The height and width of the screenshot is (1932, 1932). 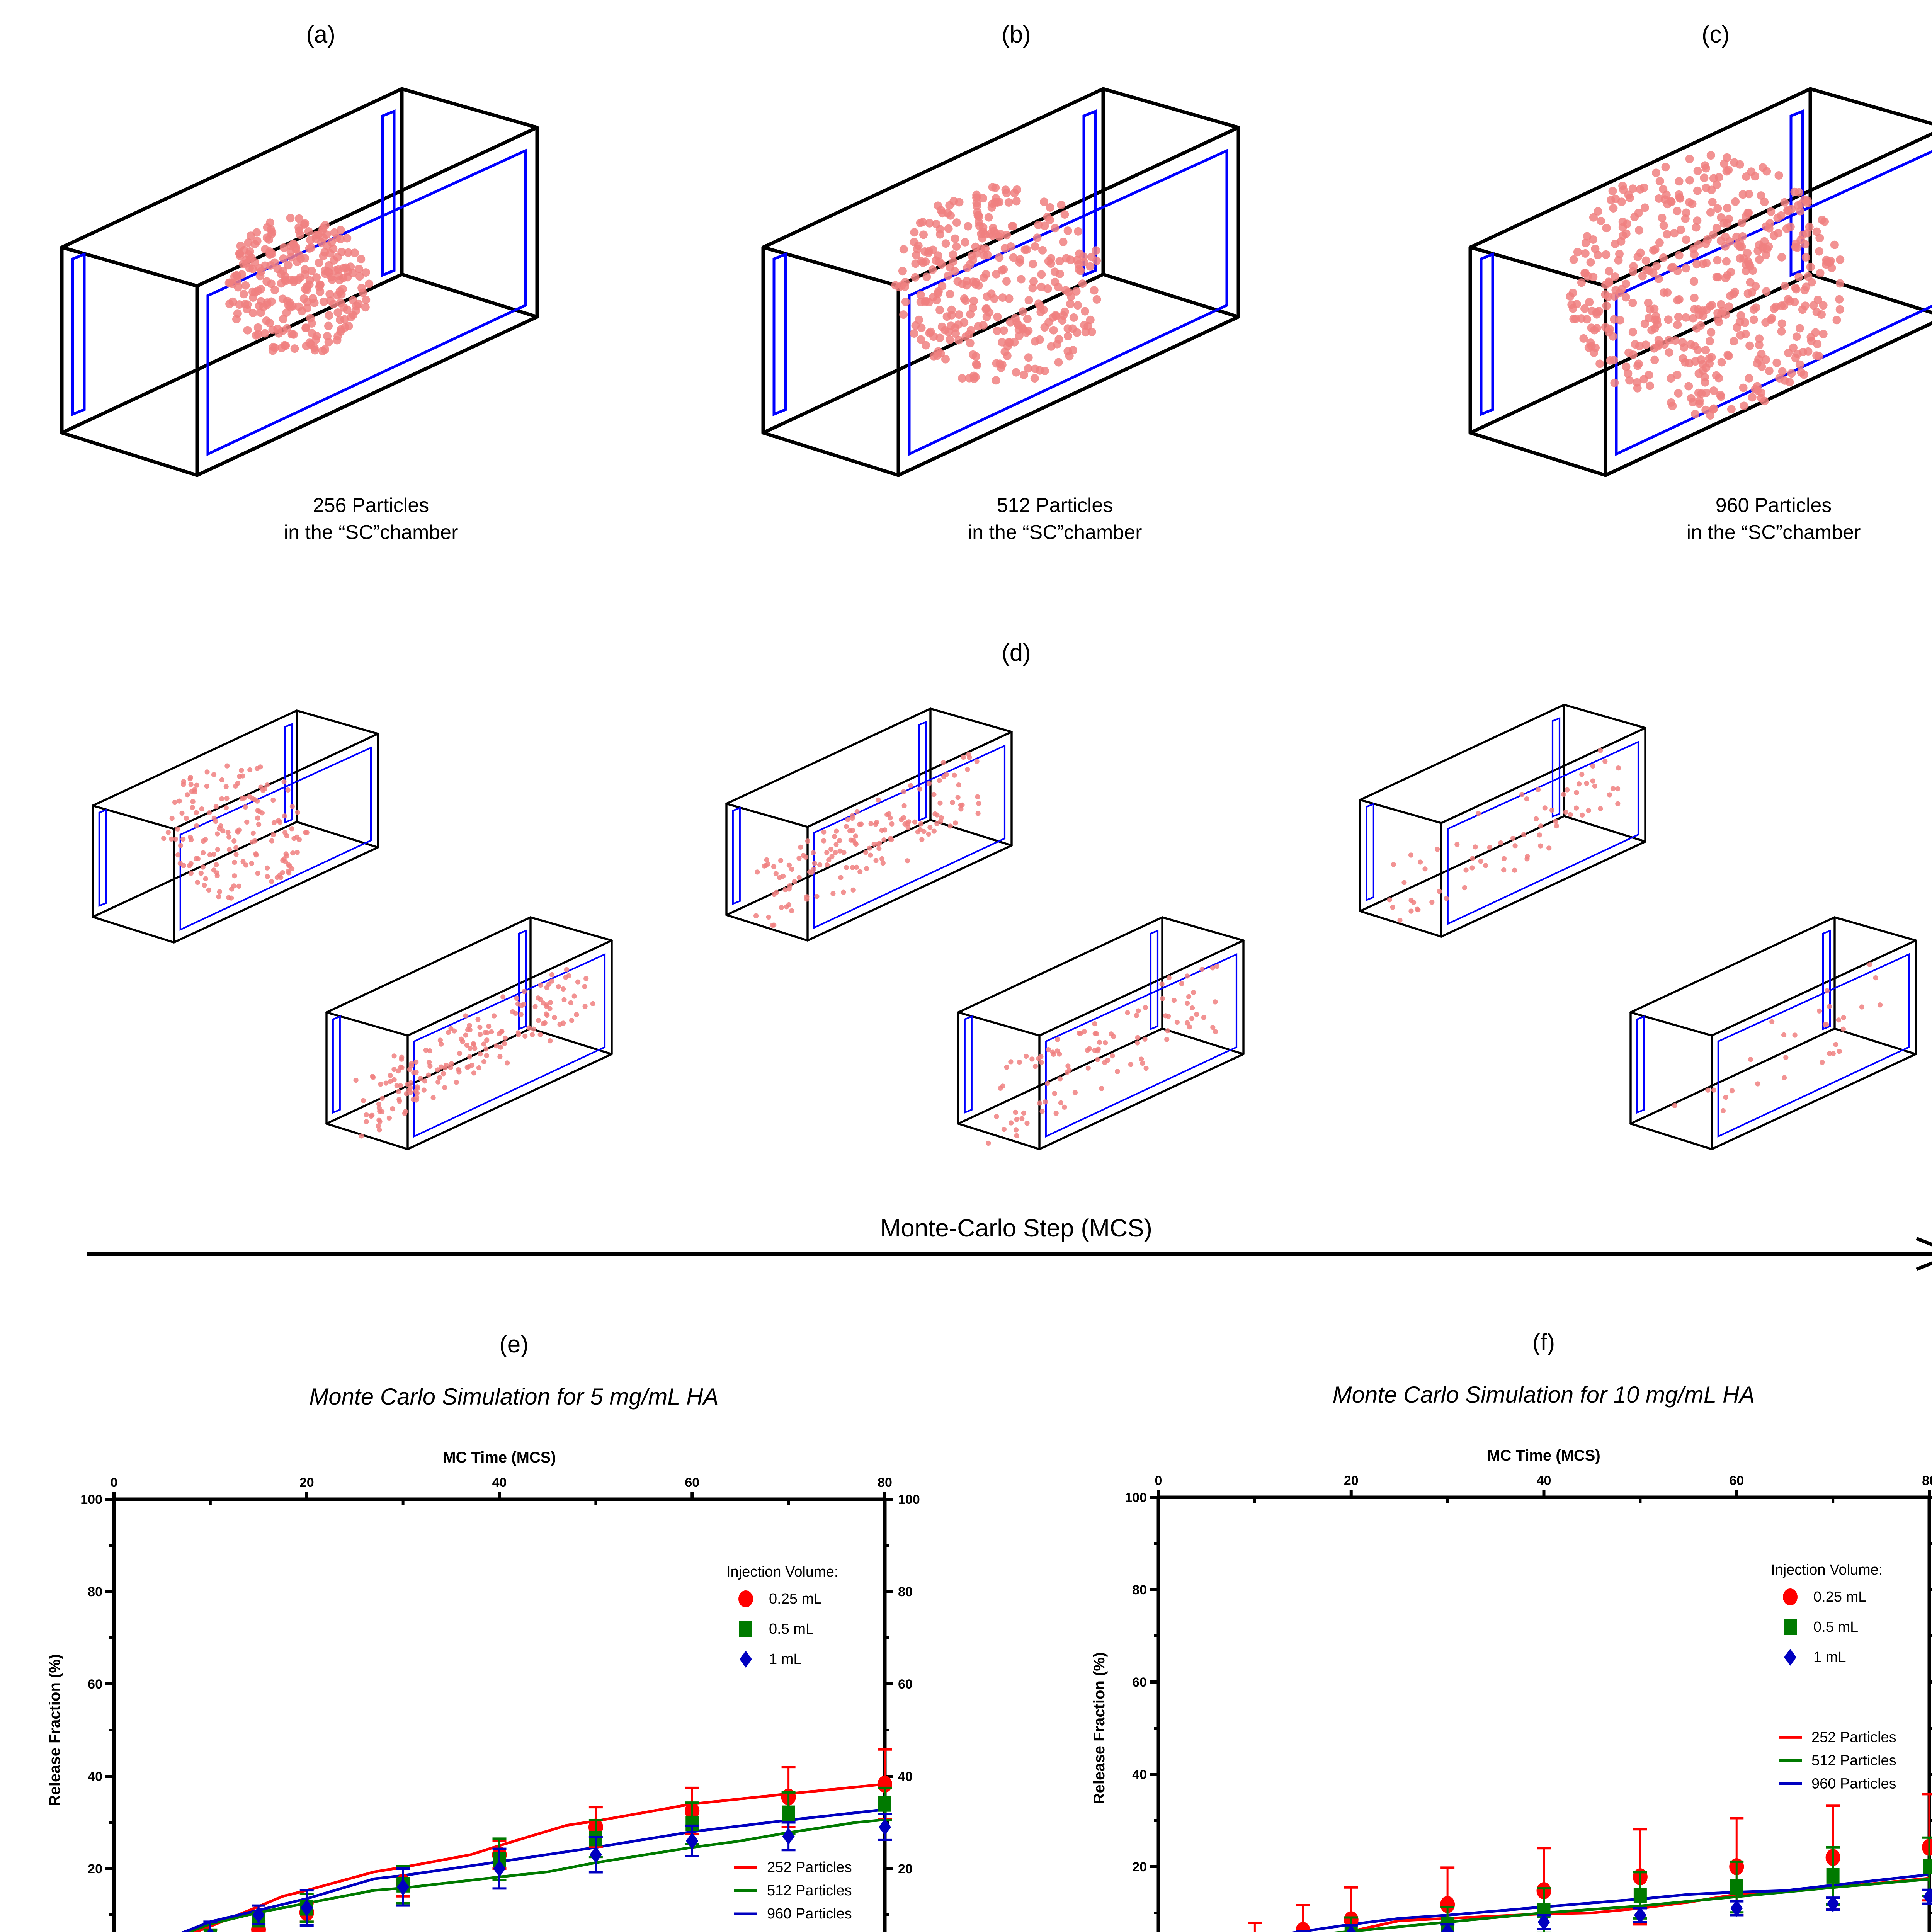 What do you see at coordinates (337, 1064) in the screenshot?
I see `electrode-left-icon` at bounding box center [337, 1064].